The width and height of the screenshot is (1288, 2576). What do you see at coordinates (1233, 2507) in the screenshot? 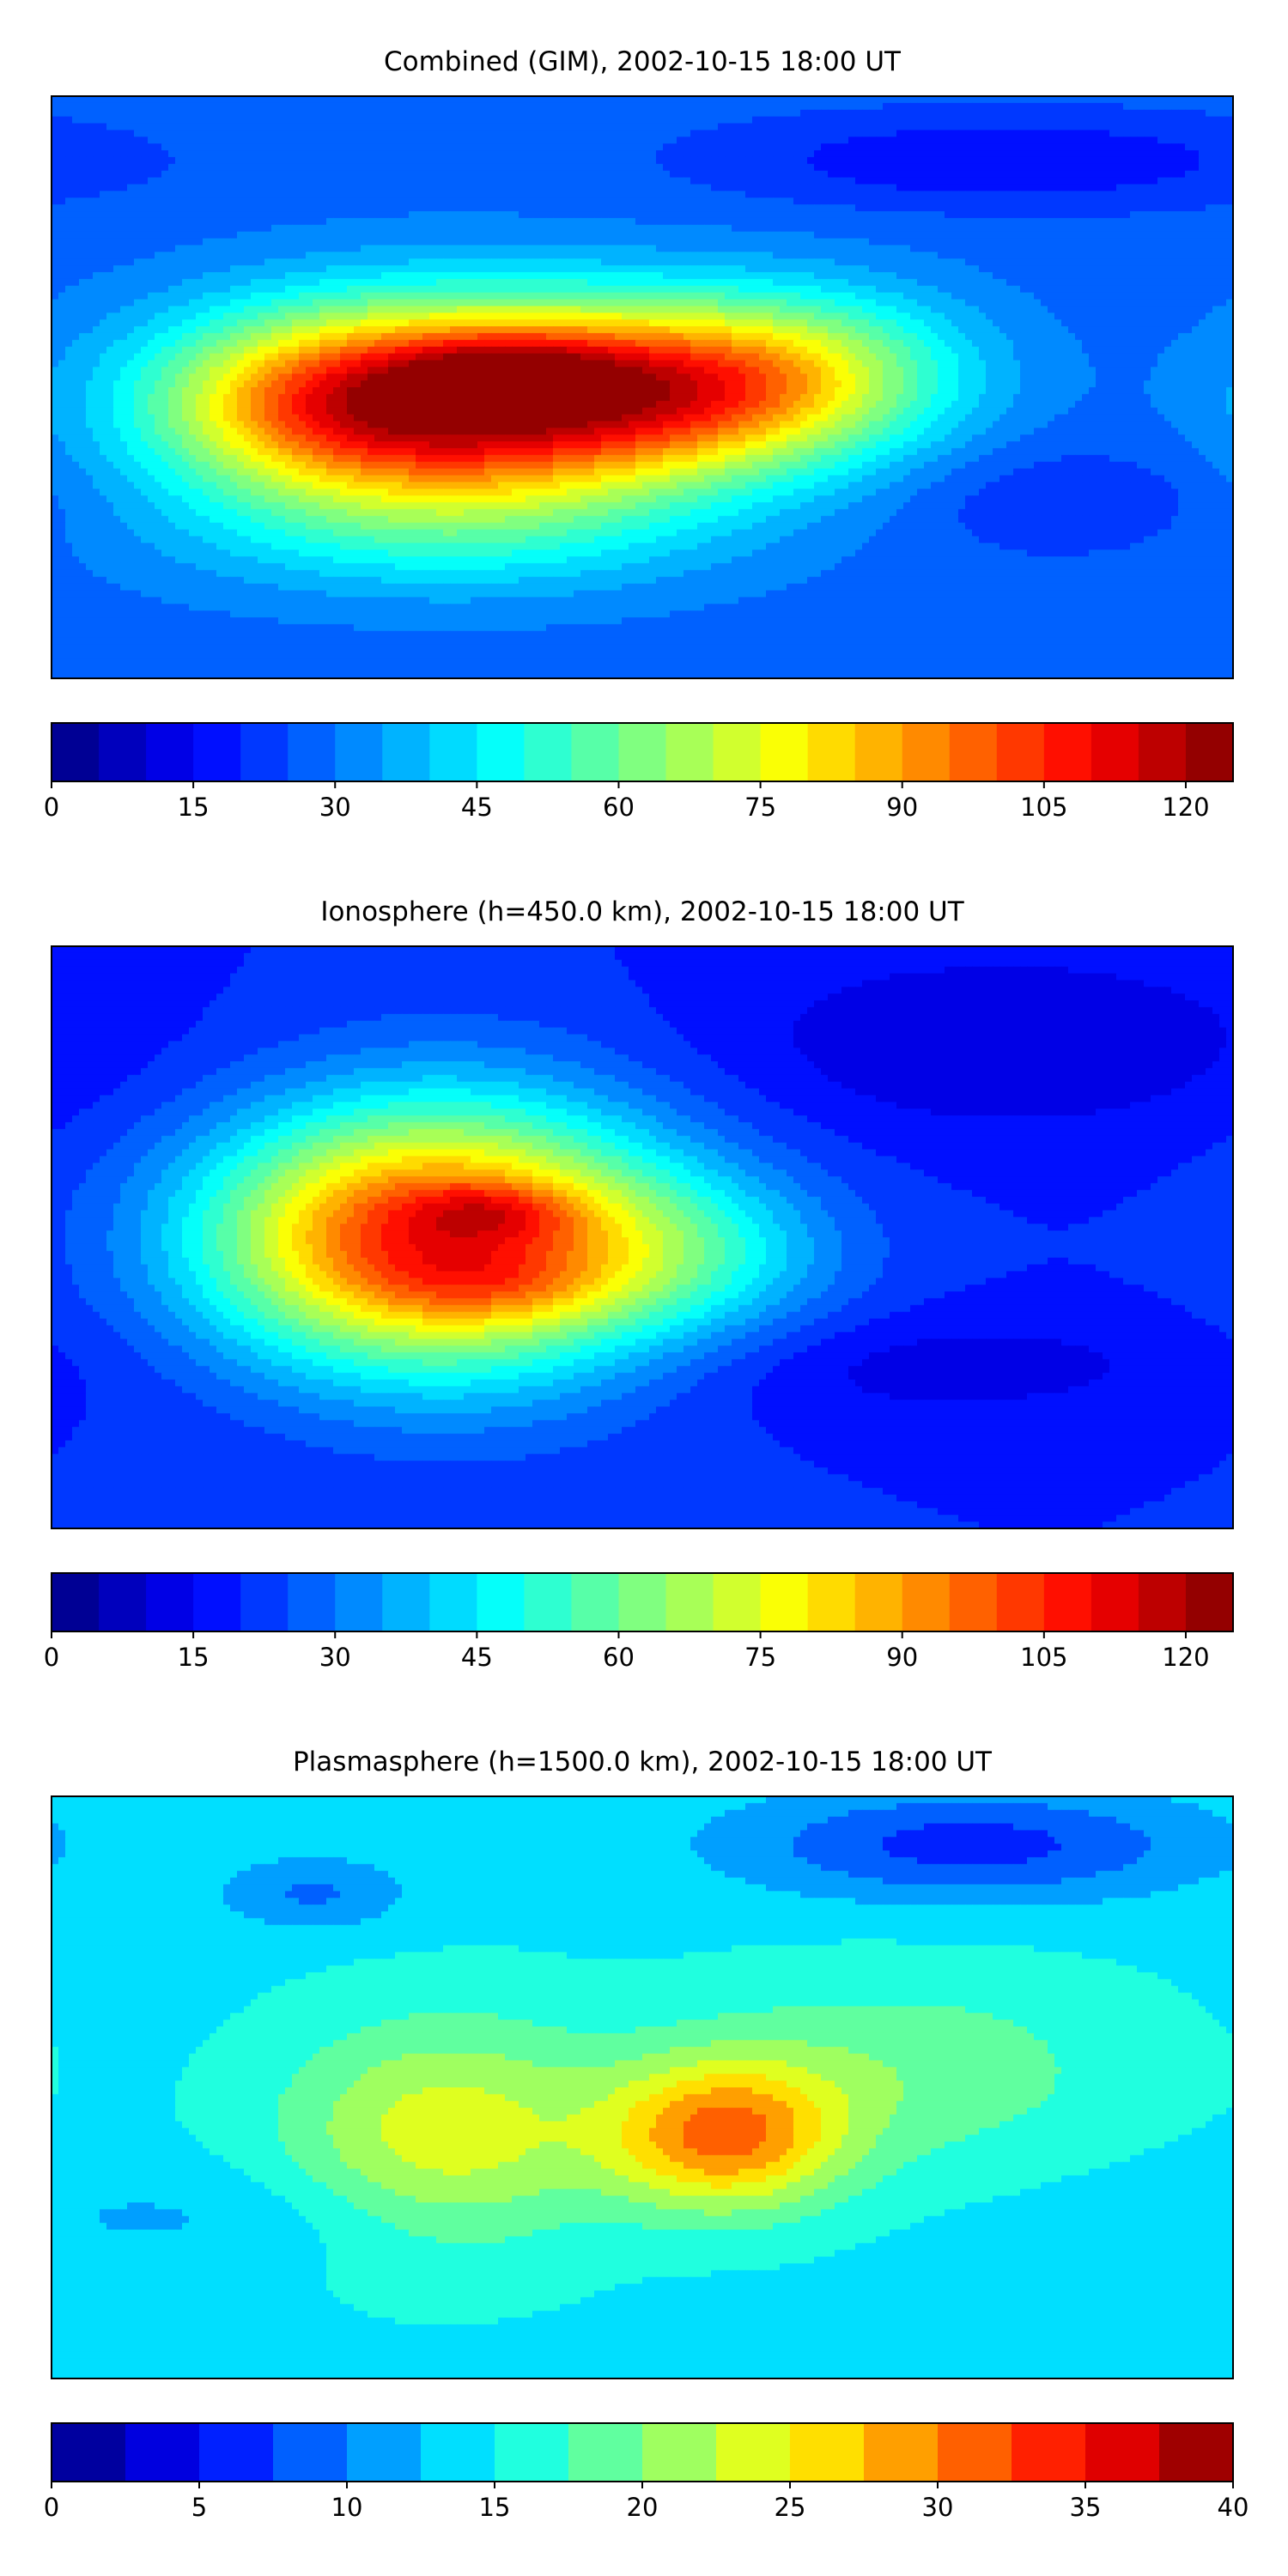
I see `colorbar-tick-label: 40` at bounding box center [1233, 2507].